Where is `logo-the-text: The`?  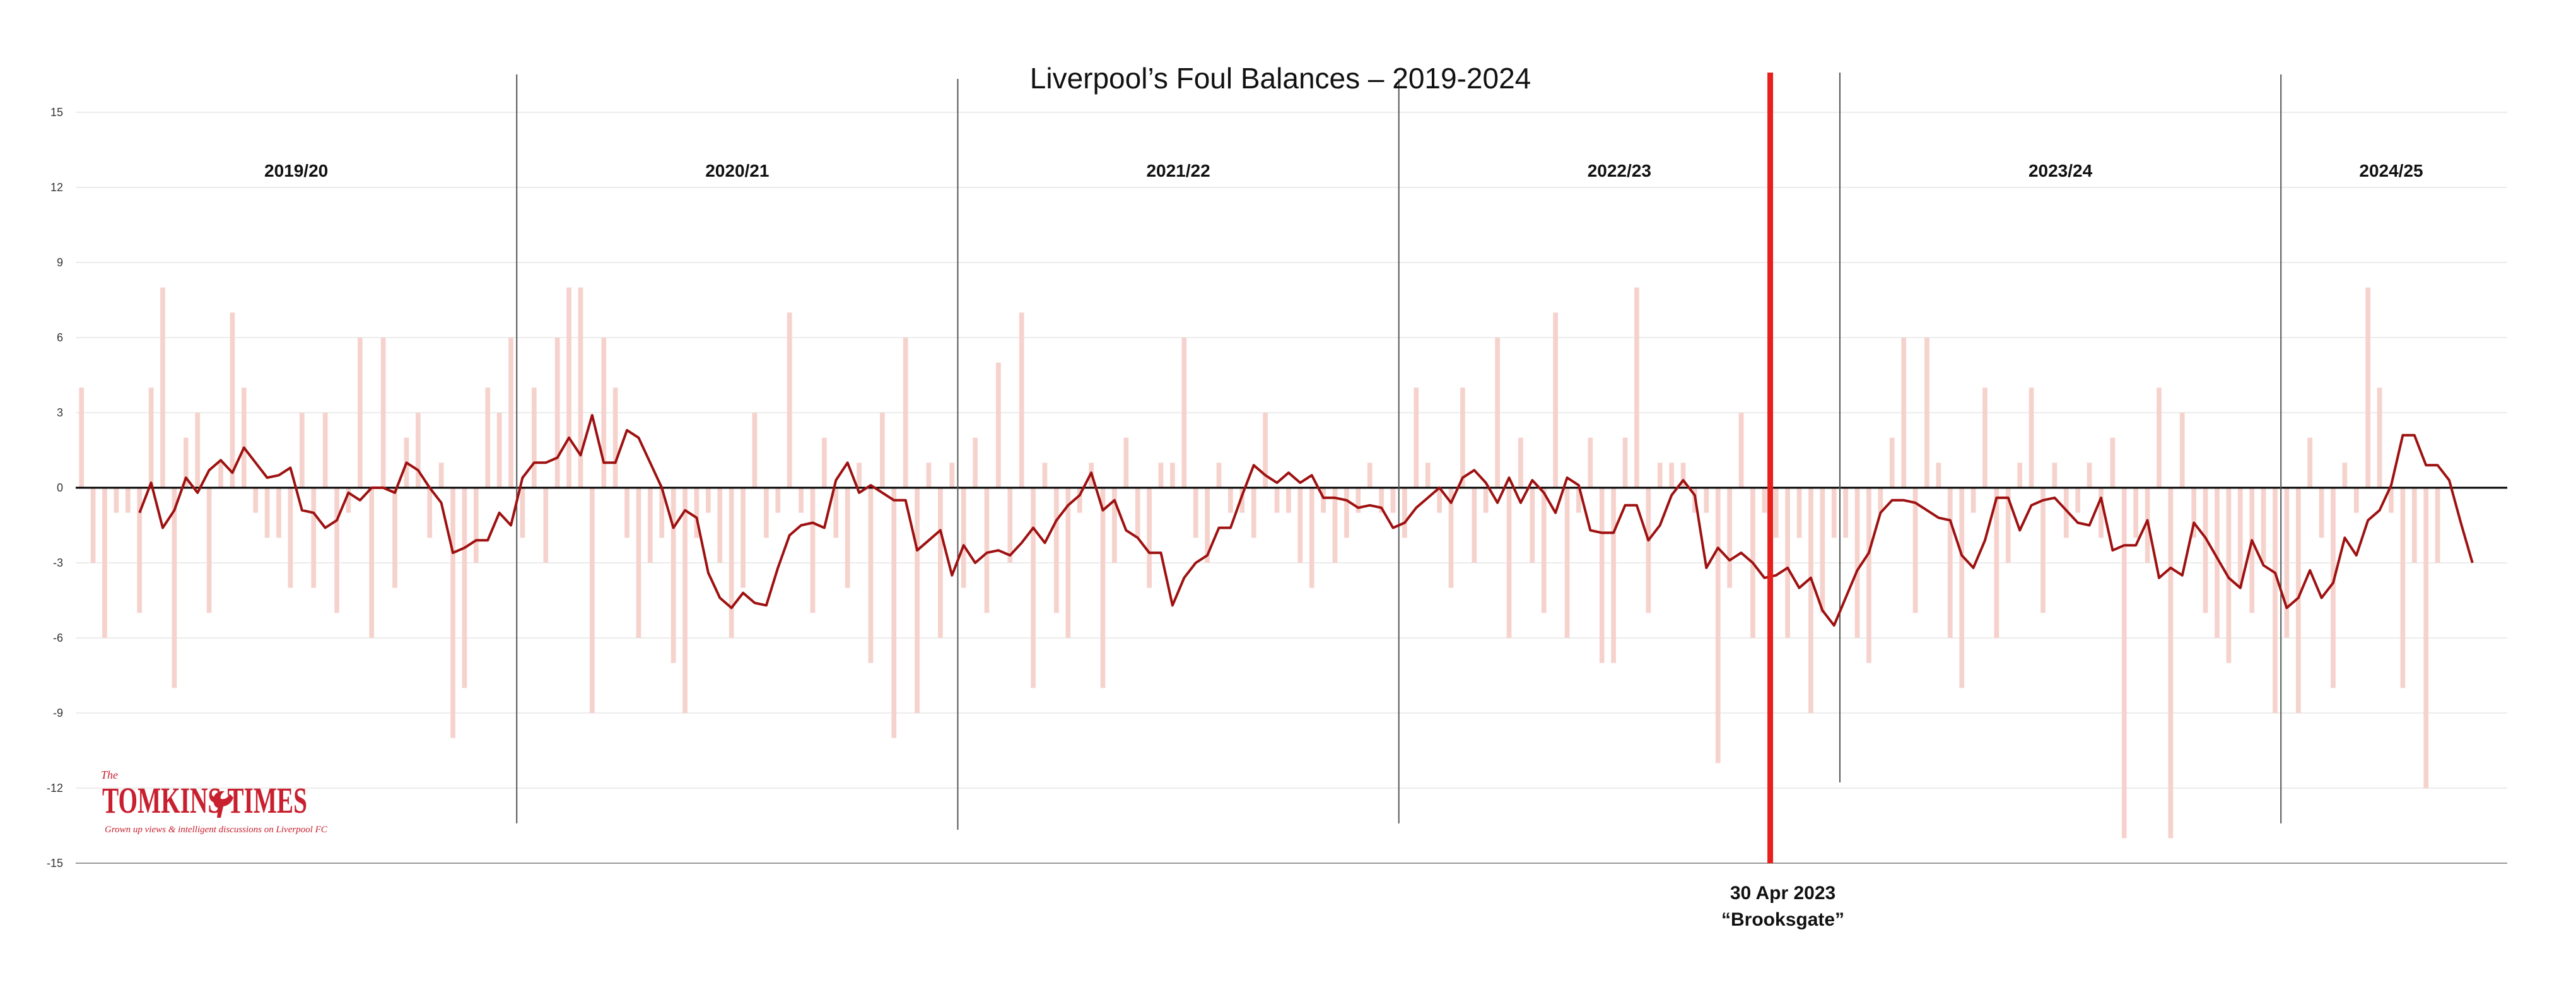
logo-the-text: The is located at coordinates (109, 775).